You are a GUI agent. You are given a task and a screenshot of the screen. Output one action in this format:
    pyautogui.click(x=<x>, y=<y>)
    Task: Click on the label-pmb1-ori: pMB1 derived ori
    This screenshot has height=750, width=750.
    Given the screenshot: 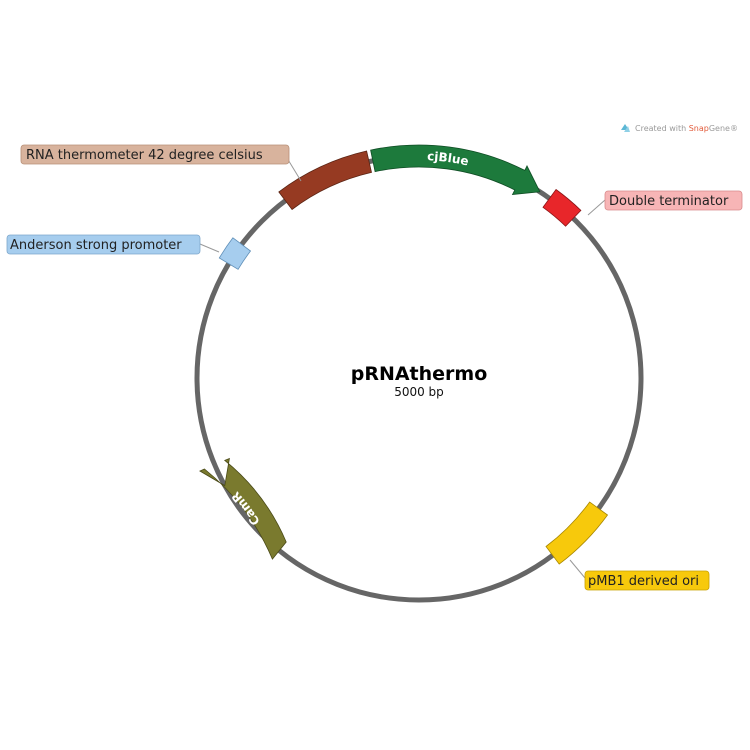 What is the action you would take?
    pyautogui.click(x=647, y=580)
    